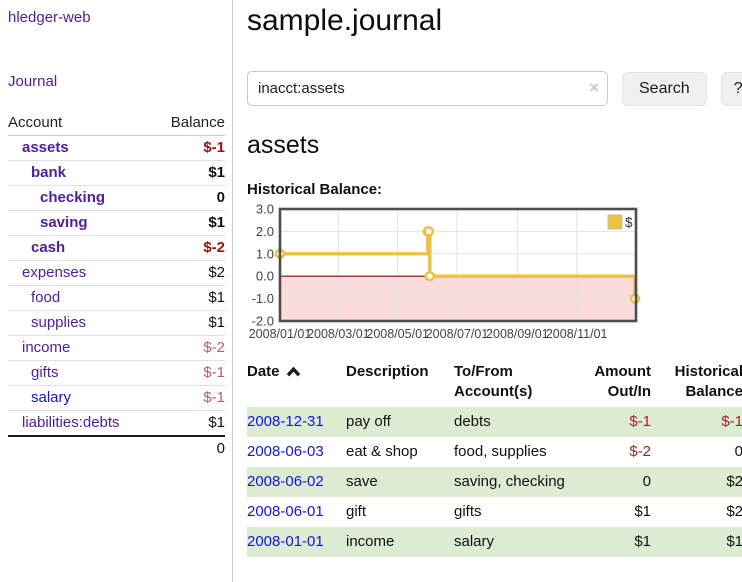 Image resolution: width=742 pixels, height=582 pixels. I want to click on sidebar-account-link: cash, so click(48, 247).